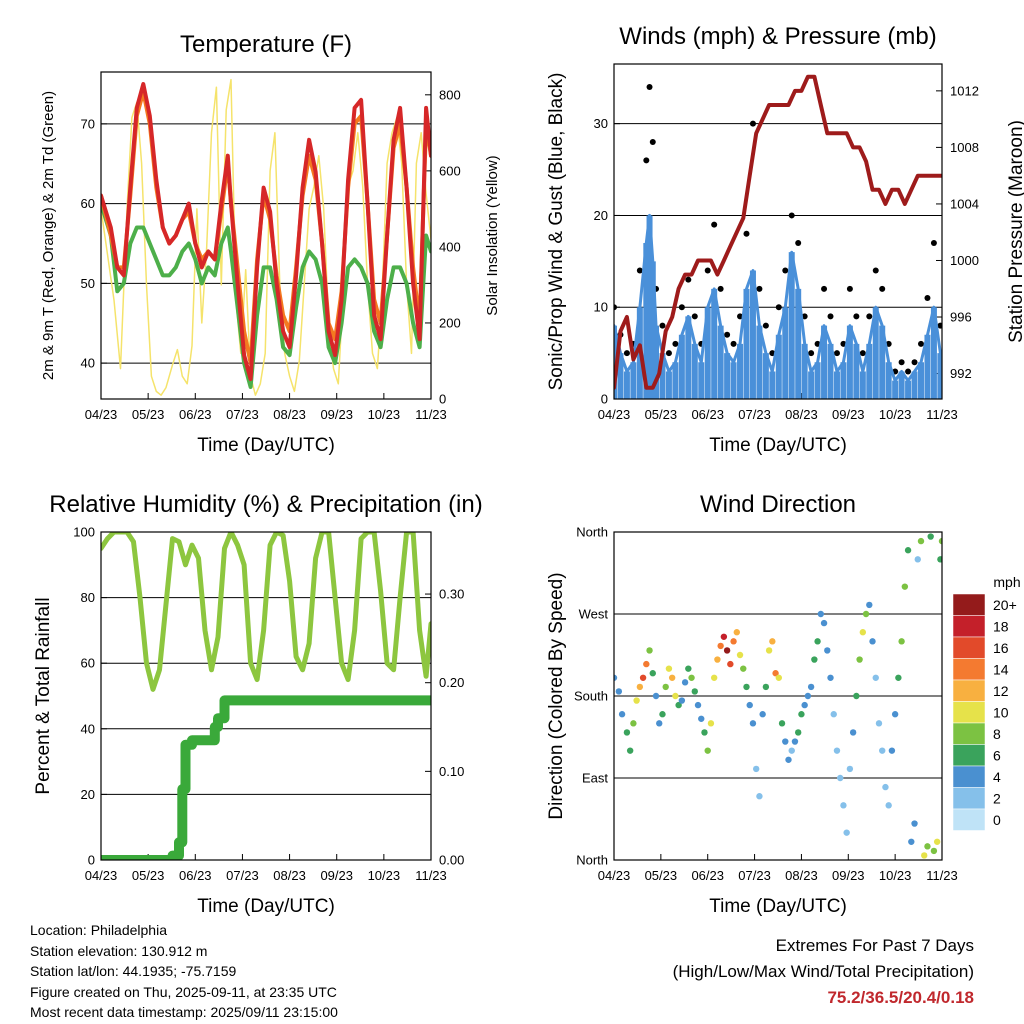 The width and height of the screenshot is (1024, 1024). I want to click on location-text: Location: Philadelphia, so click(98, 930).